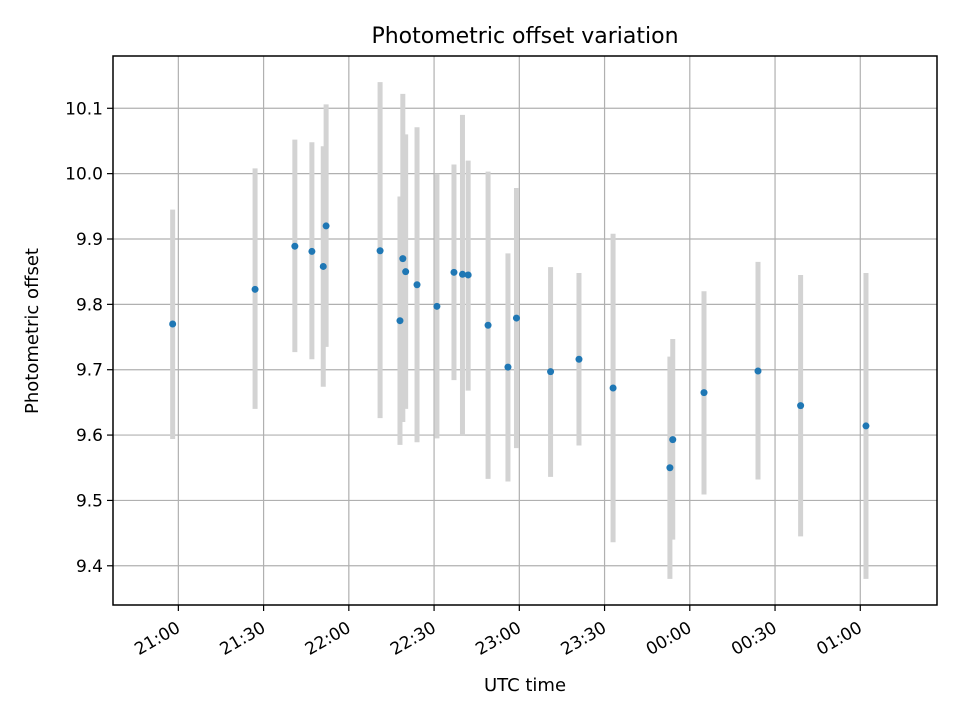 This screenshot has width=960, height=720. I want to click on x-tick-label: 00:30, so click(754, 639).